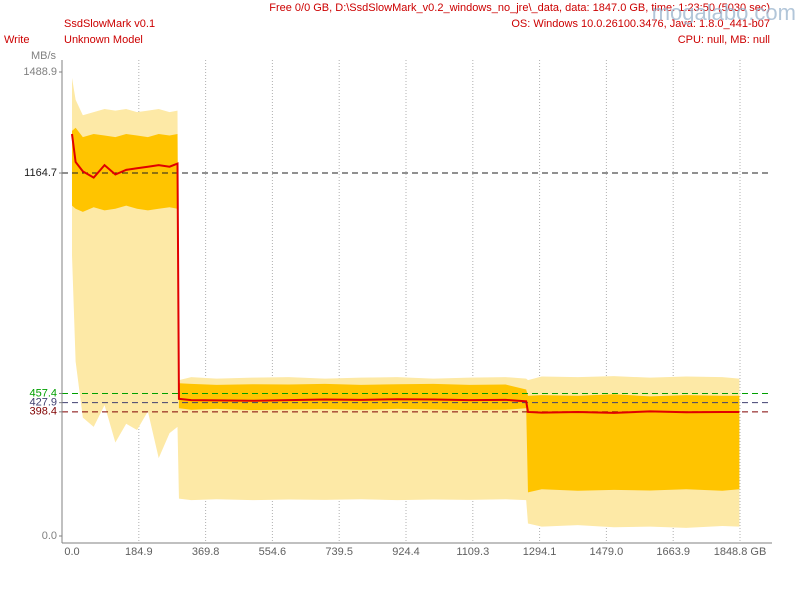  What do you see at coordinates (740, 552) in the screenshot?
I see `x-tick-label: 1848.8 GB` at bounding box center [740, 552].